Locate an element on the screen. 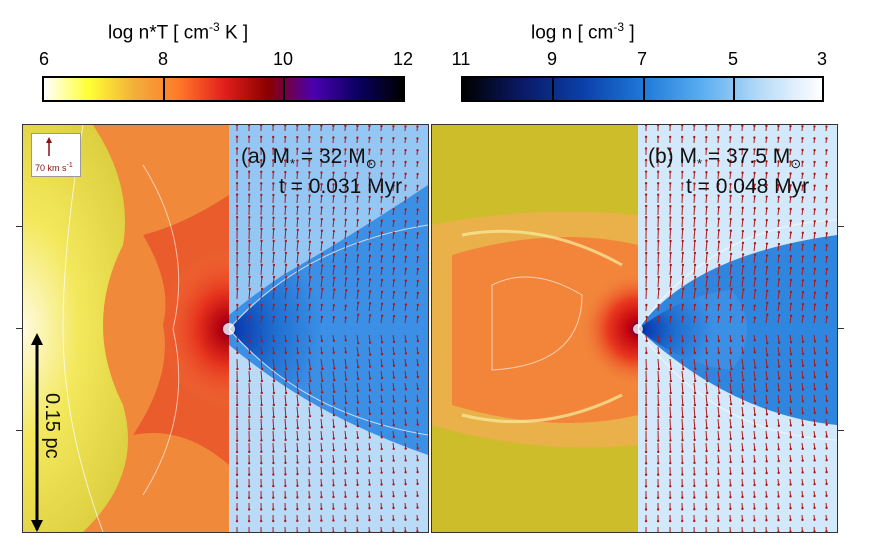 This screenshot has width=872, height=557. colorbar-left-title: log n*T [ cm-3 K ] is located at coordinates (178, 32).